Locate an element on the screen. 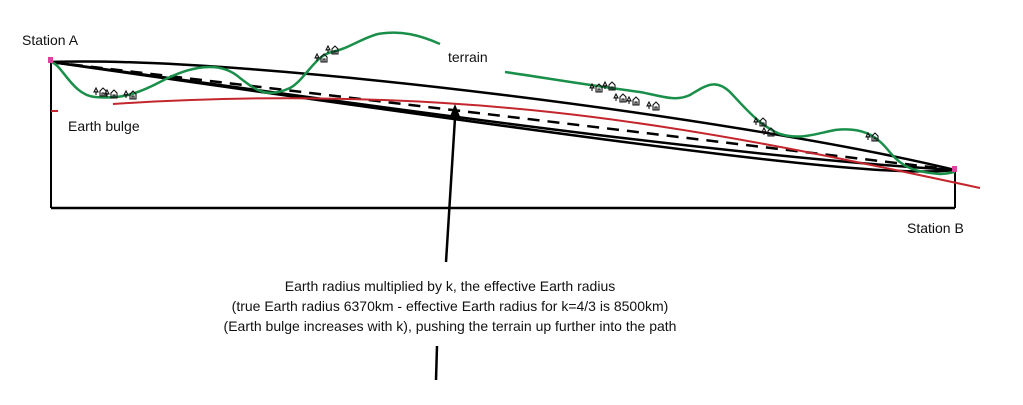 Image resolution: width=1023 pixels, height=405 pixels. arrow-head-icon is located at coordinates (455, 111).